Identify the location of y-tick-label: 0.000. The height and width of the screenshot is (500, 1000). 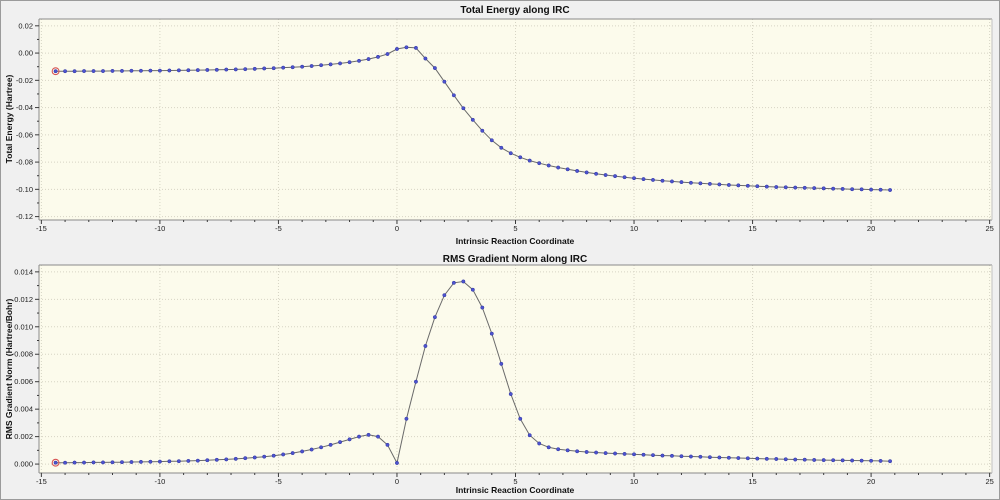
(23, 464).